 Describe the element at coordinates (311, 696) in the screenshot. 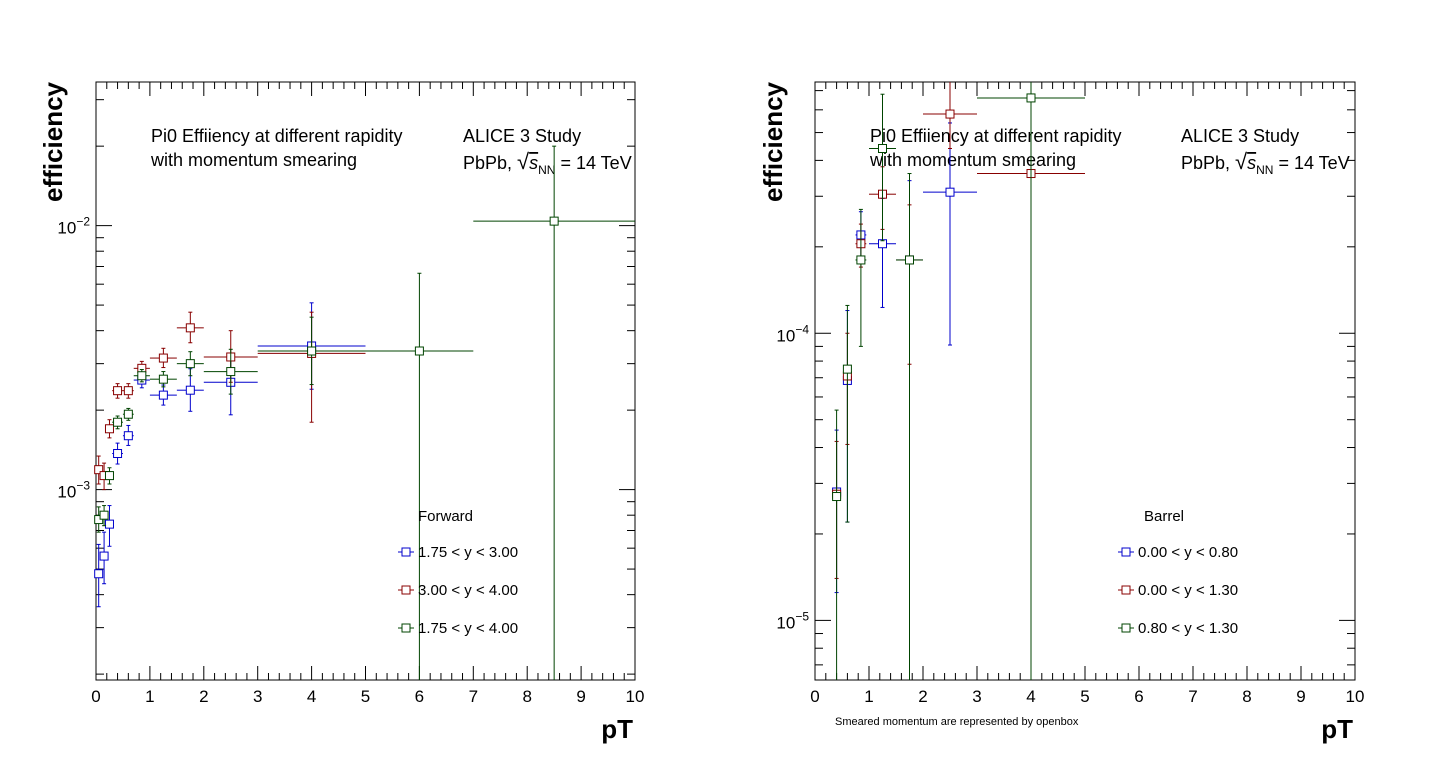

I see `x-tick-label: 4` at that location.